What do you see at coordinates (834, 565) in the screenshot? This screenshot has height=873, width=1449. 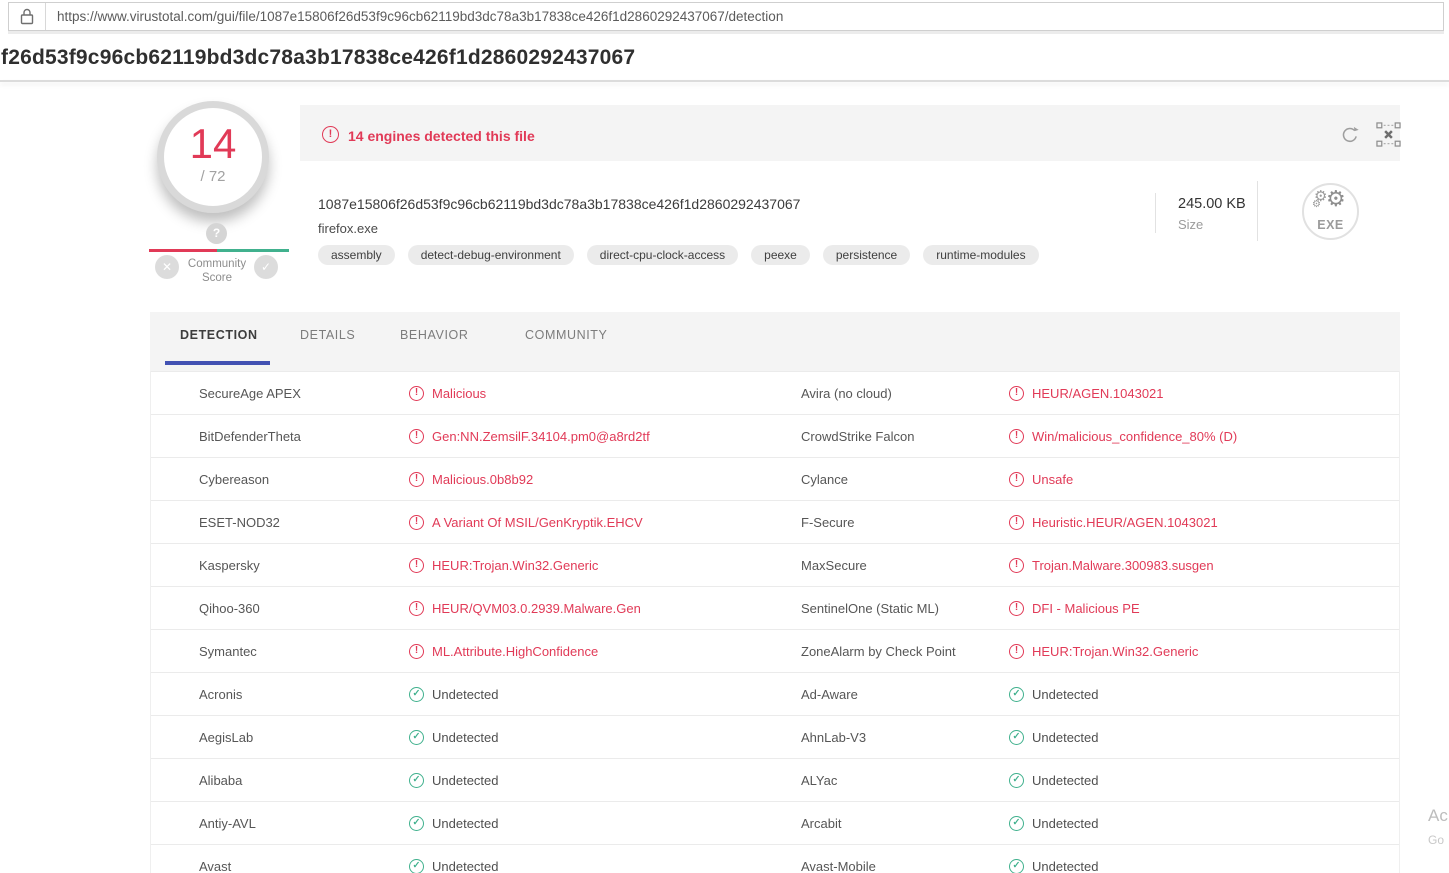 I see `engine-name: MaxSecure` at bounding box center [834, 565].